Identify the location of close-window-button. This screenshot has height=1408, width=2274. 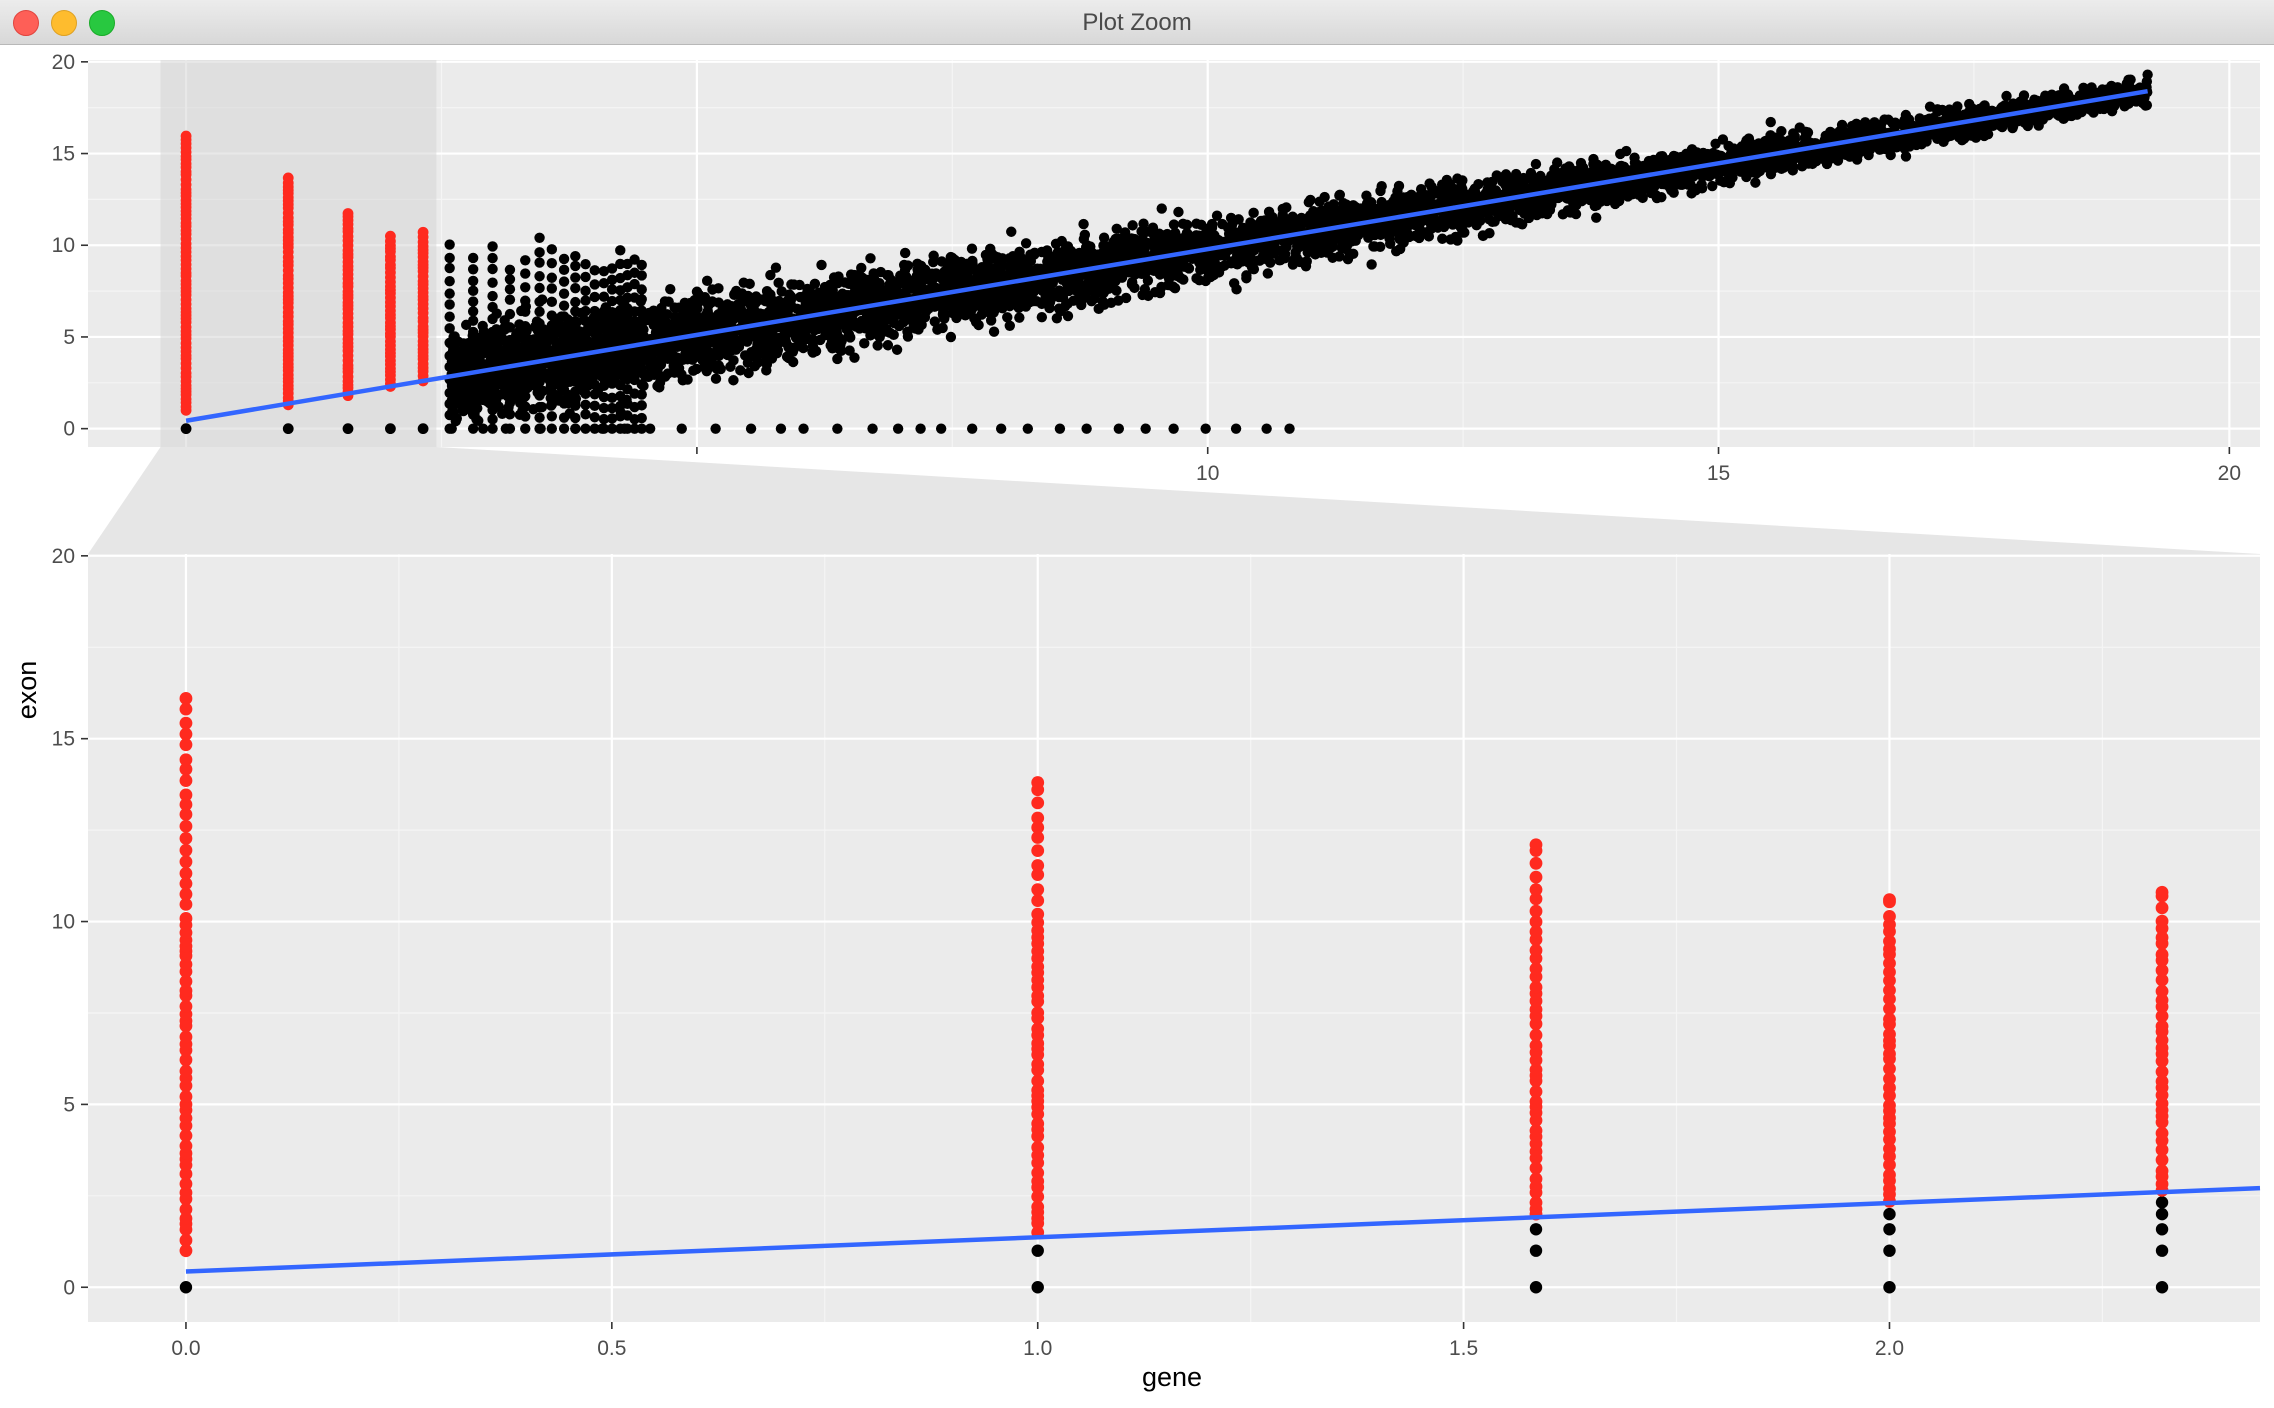
(26, 23).